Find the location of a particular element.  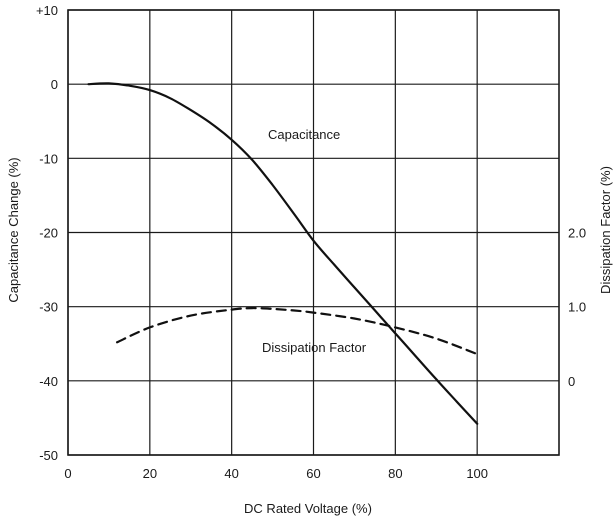

y2-tick-label-1: 1.0 is located at coordinates (577, 307).